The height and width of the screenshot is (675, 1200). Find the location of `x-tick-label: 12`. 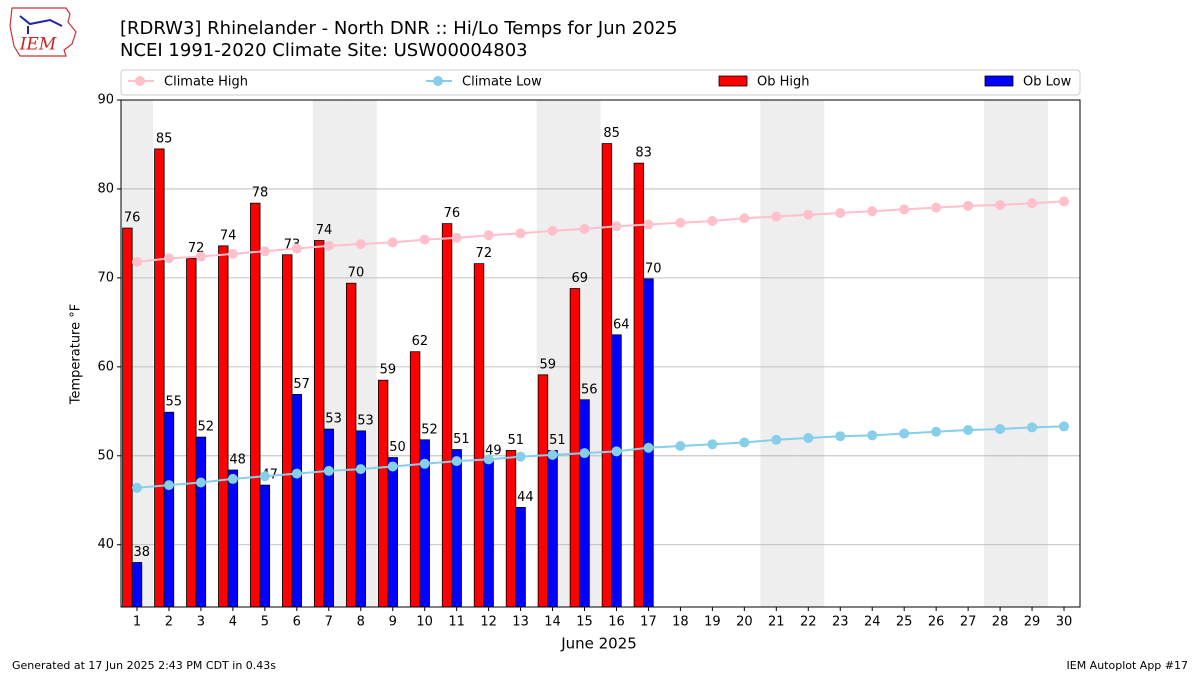

x-tick-label: 12 is located at coordinates (488, 622).